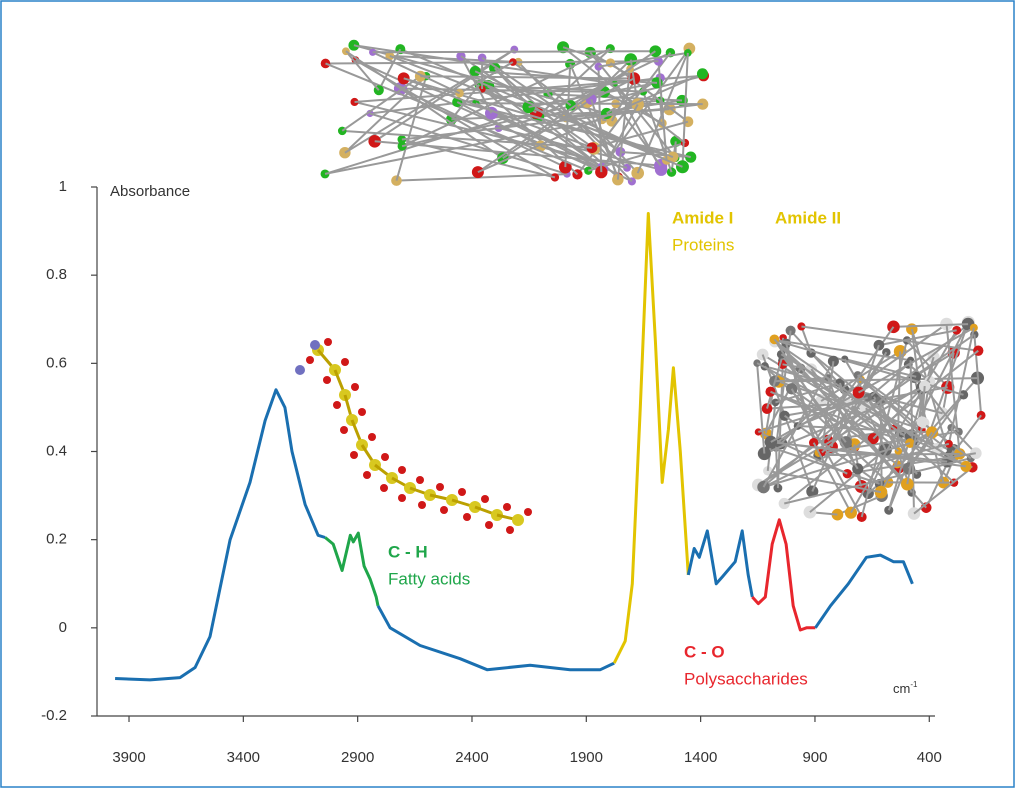 This screenshot has height=788, width=1015. What do you see at coordinates (56, 274) in the screenshot?
I see `y-tick-label: 0.8` at bounding box center [56, 274].